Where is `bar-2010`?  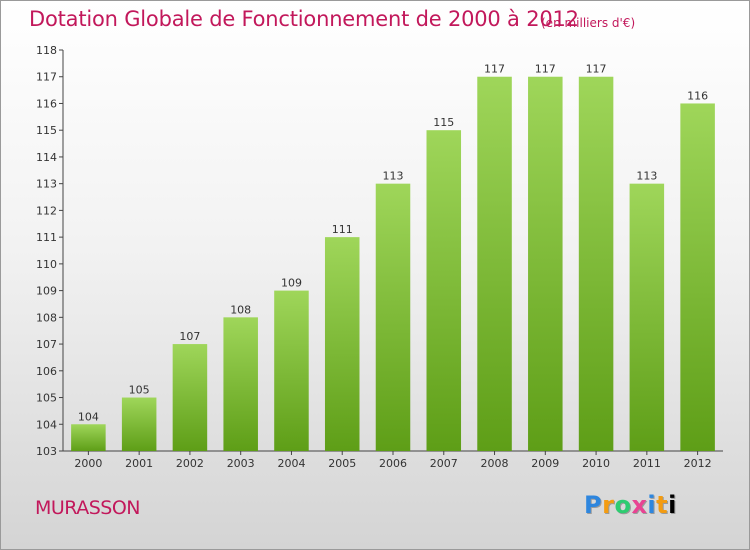
bar-2010 is located at coordinates (596, 263).